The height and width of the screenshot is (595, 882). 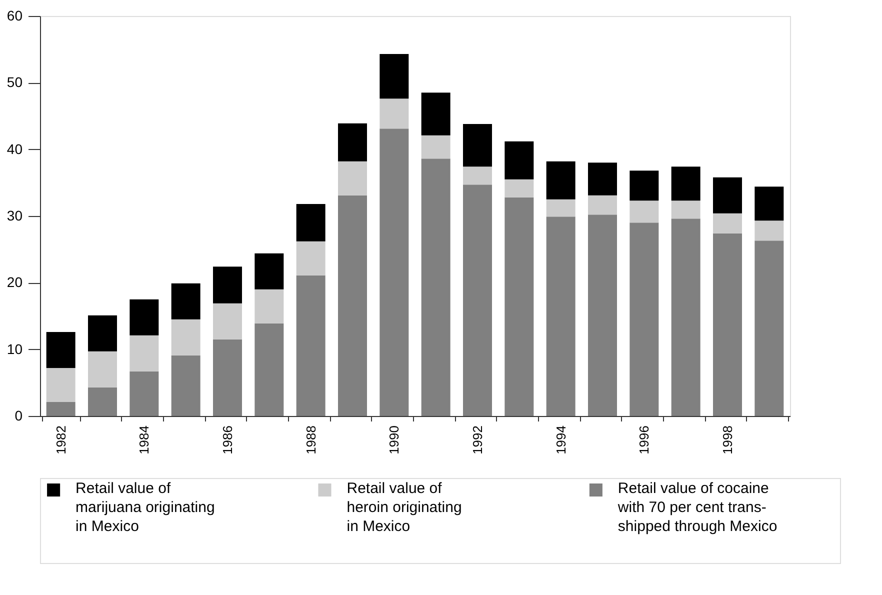 I want to click on x-tick-label: 1982, so click(x=60, y=440).